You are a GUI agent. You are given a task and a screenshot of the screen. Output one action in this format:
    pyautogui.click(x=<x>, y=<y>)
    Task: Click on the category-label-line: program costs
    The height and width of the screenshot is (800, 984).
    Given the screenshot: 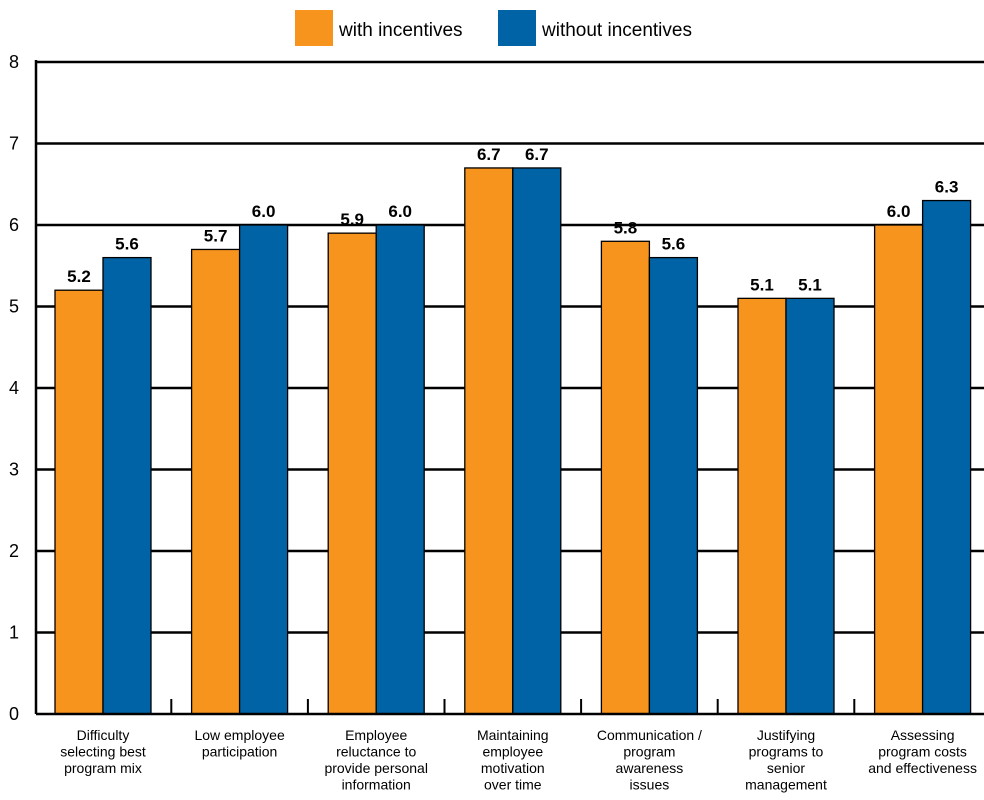 What is the action you would take?
    pyautogui.click(x=922, y=752)
    